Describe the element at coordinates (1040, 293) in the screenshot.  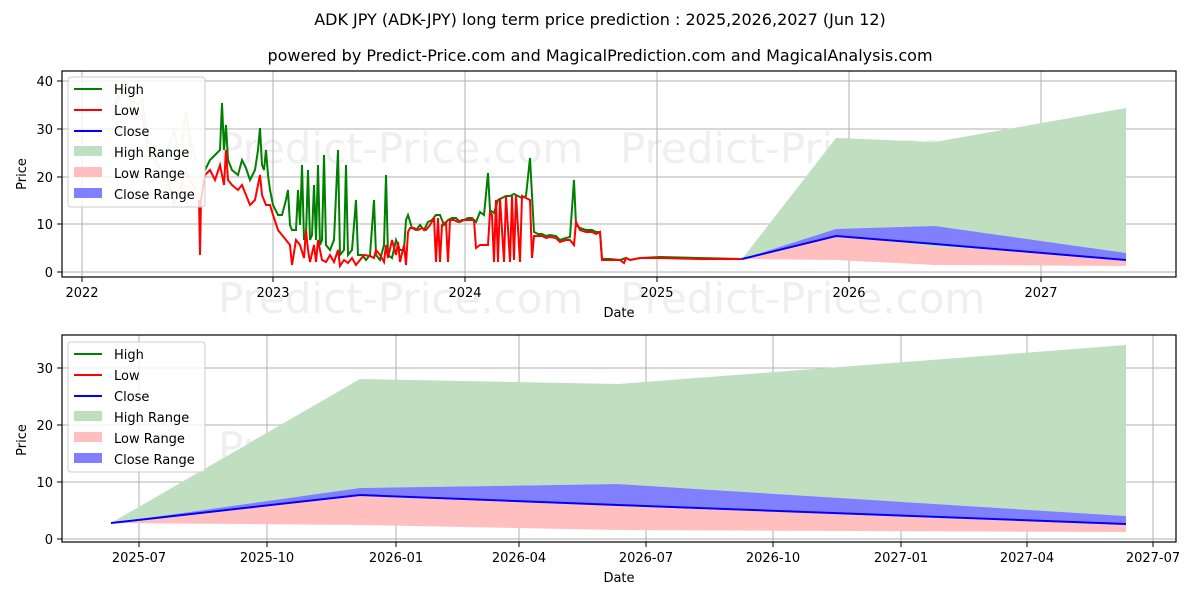
I see `x-tick-label: 2027` at that location.